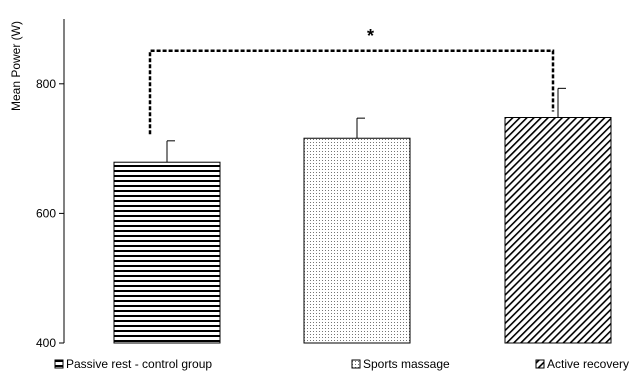 This screenshot has height=387, width=641. What do you see at coordinates (16, 66) in the screenshot?
I see `y-axis-label: Mean Power (W)` at bounding box center [16, 66].